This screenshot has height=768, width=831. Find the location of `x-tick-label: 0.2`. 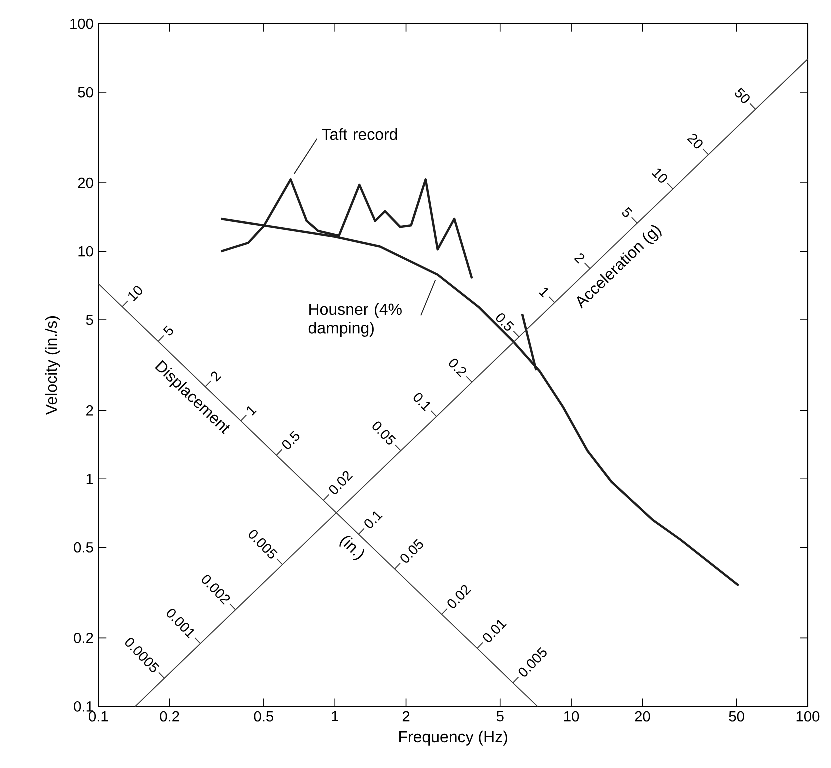

x-tick-label: 0.2 is located at coordinates (170, 716).